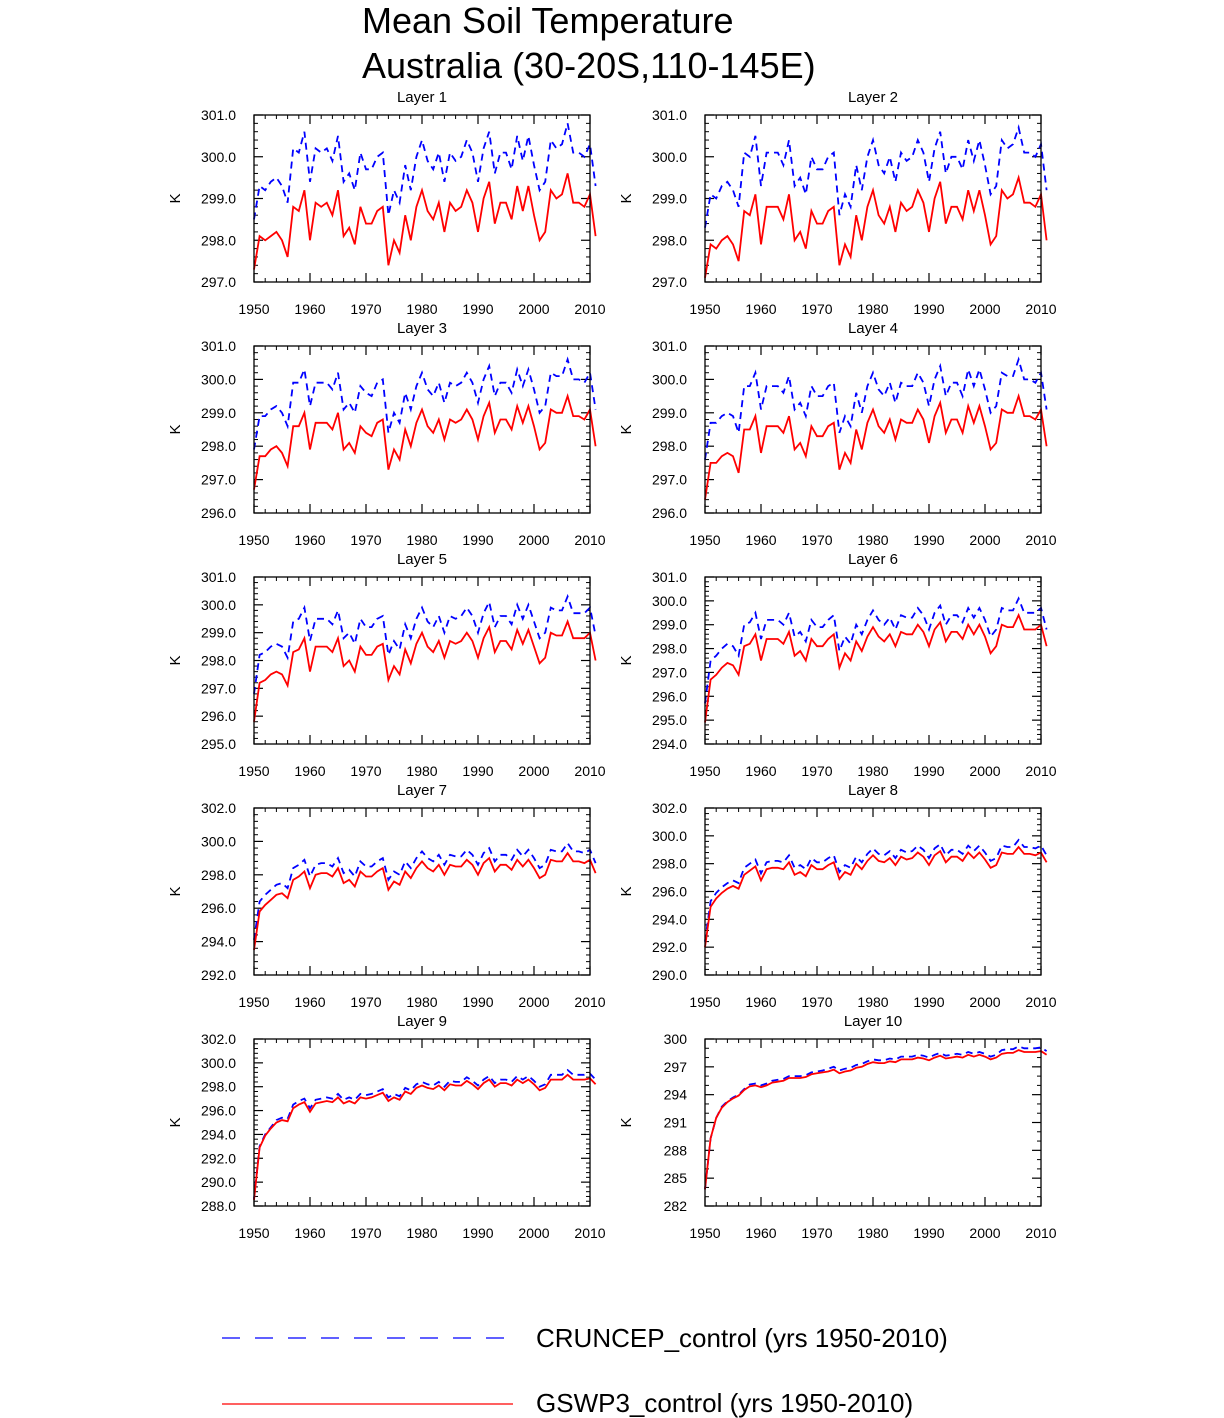 This screenshot has height=1418, width=1224. Describe the element at coordinates (676, 1067) in the screenshot. I see `y-tick-label: 297` at that location.